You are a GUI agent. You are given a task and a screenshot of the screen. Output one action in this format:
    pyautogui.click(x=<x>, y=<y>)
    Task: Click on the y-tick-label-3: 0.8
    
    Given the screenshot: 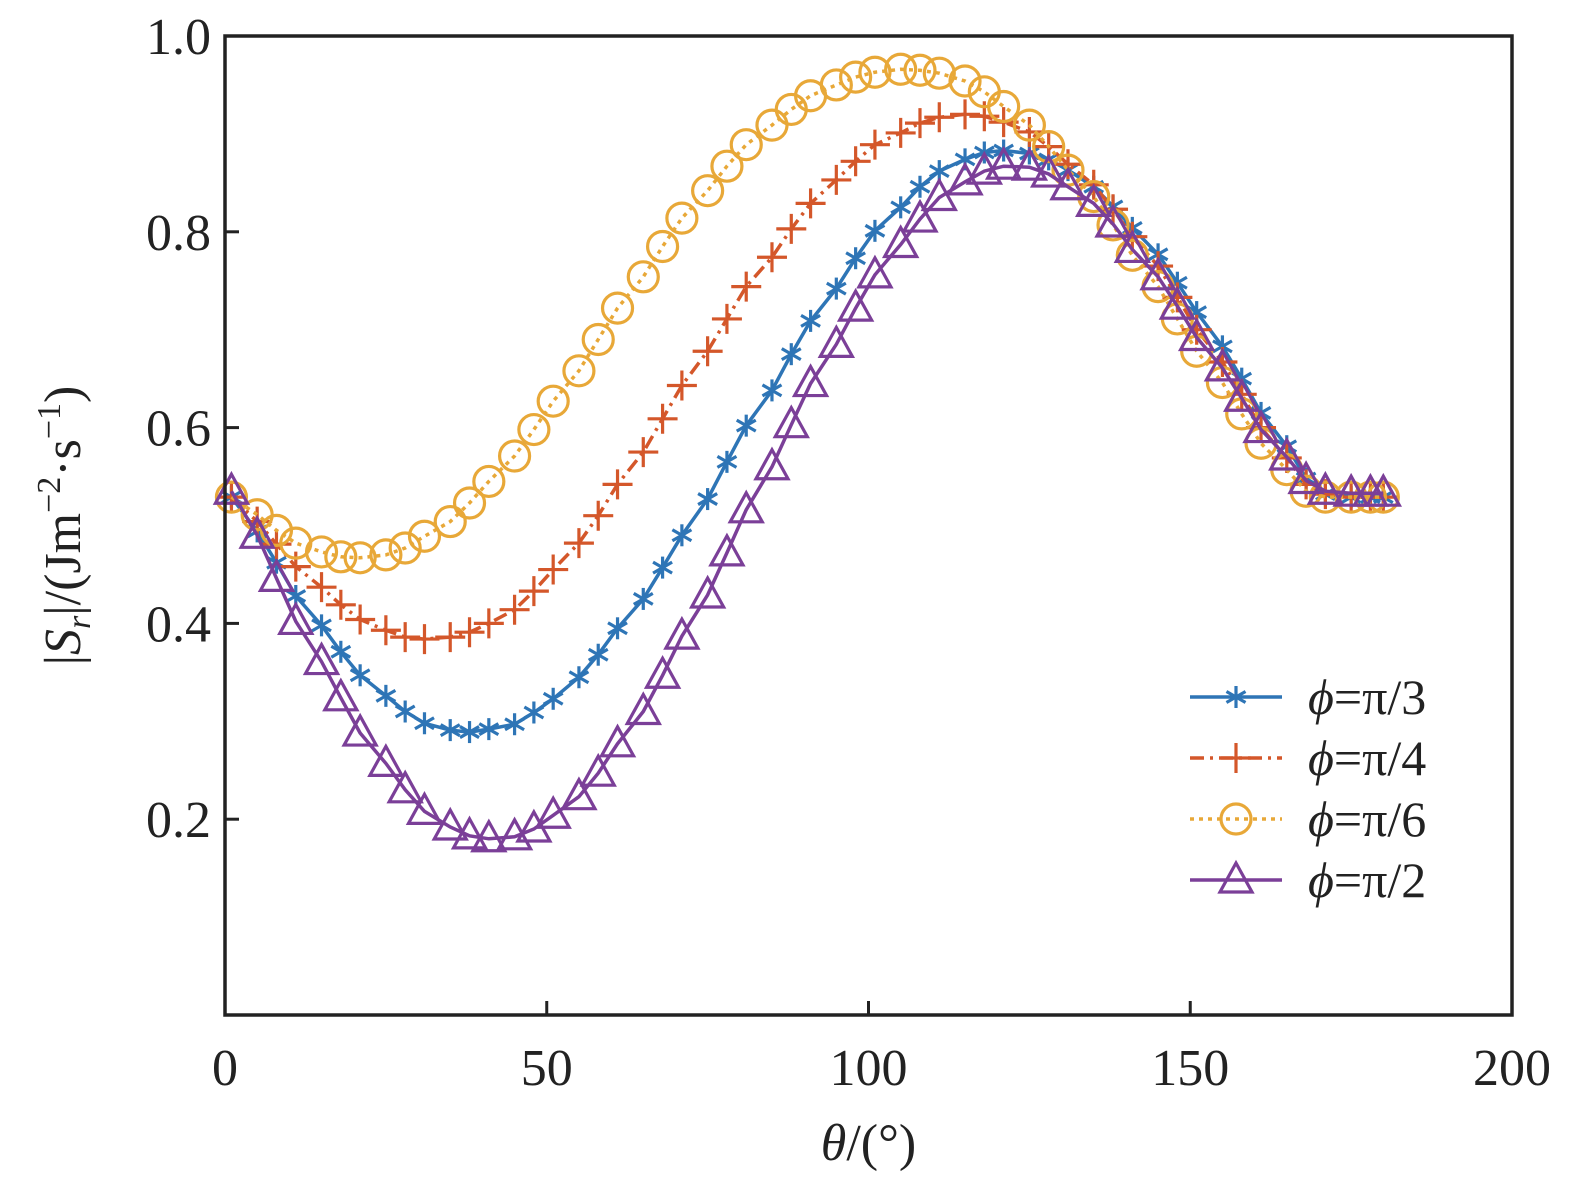 What is the action you would take?
    pyautogui.click(x=178, y=233)
    